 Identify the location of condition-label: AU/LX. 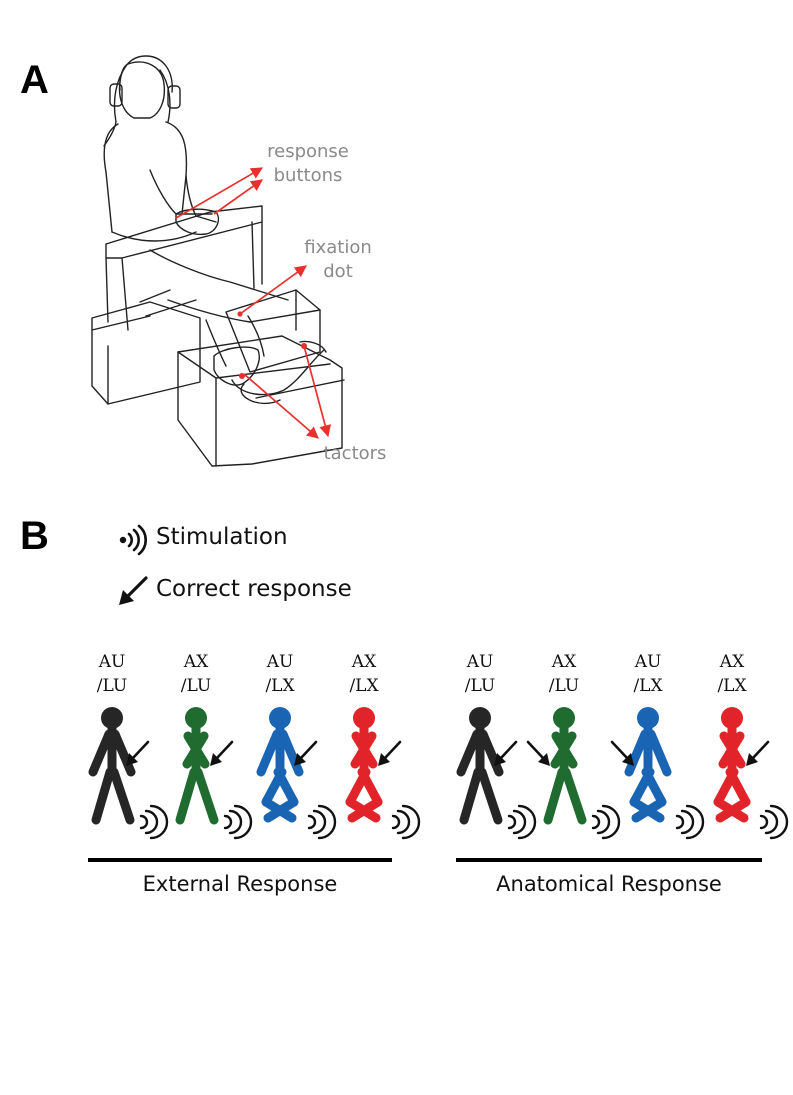
(648, 674).